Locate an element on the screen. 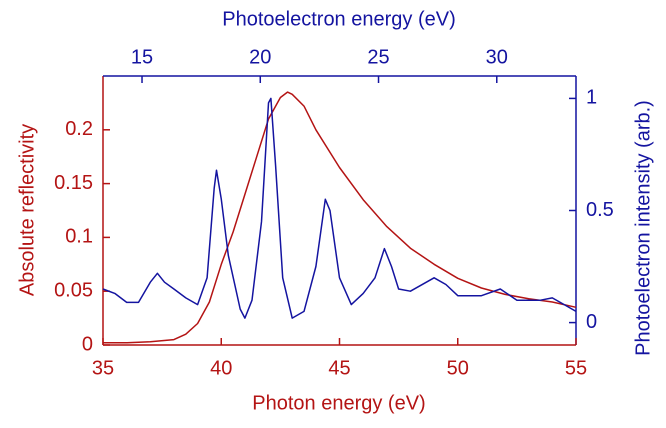  x2-tick-label: 15 is located at coordinates (142, 57).